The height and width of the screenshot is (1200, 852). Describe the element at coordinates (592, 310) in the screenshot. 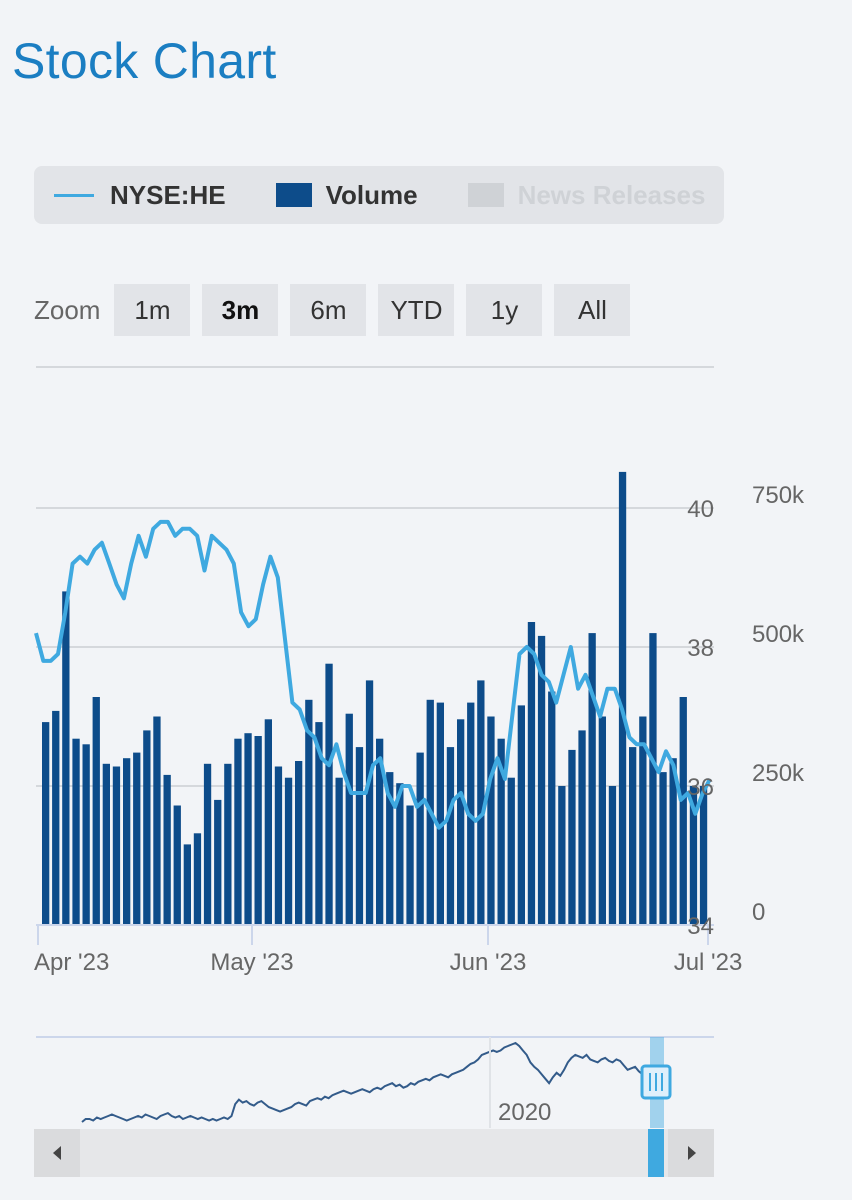

I see `zoom-button-all: All` at that location.